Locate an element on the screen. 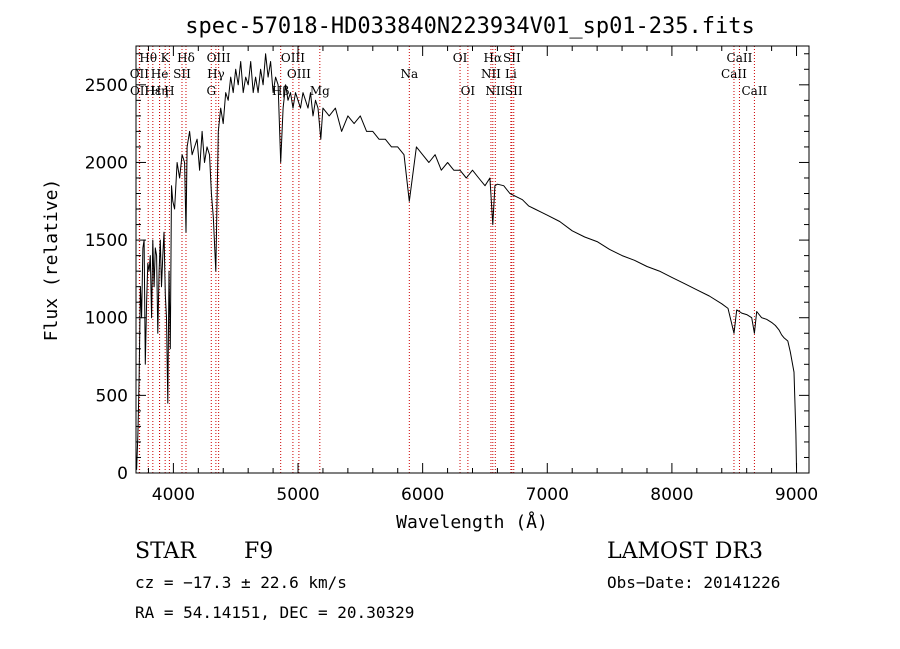 The width and height of the screenshot is (900, 649). x-axis-label: Wavelength (Å) is located at coordinates (472, 522).